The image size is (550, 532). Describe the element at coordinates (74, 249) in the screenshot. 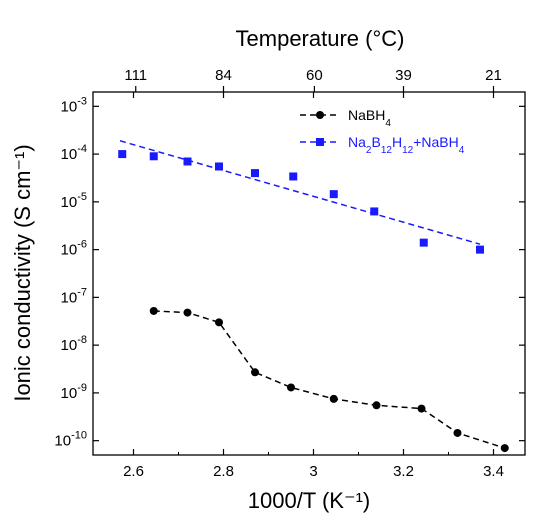

I see `y-tick-label: 10⁻⁶` at that location.